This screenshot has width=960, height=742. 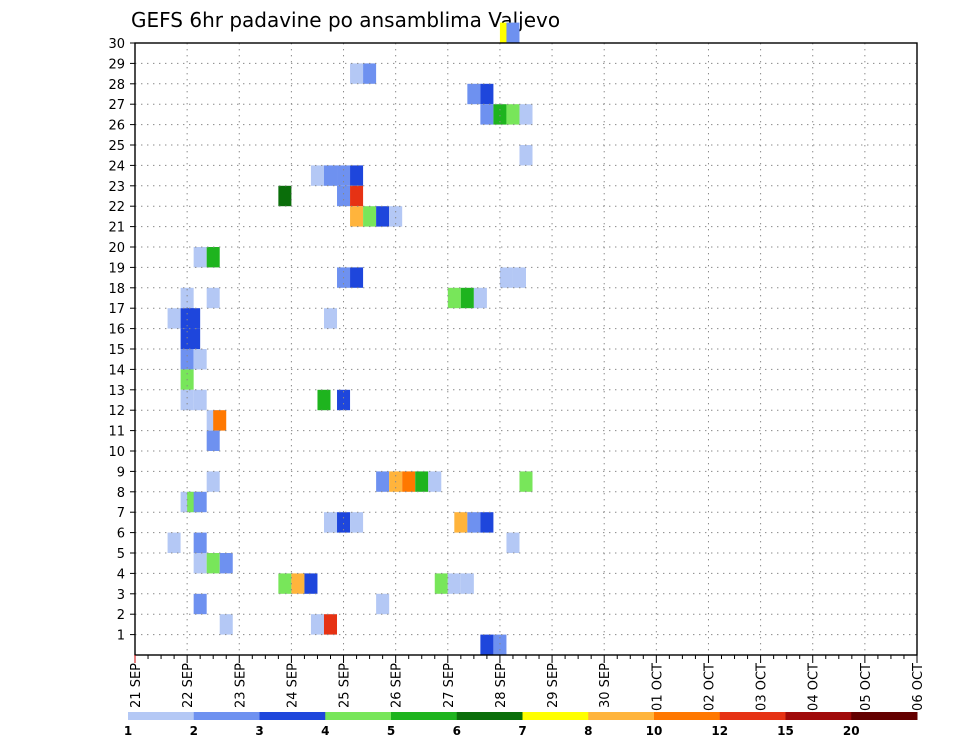 What do you see at coordinates (345, 685) in the screenshot?
I see `x-tick-label-4: 25 SEP` at bounding box center [345, 685].